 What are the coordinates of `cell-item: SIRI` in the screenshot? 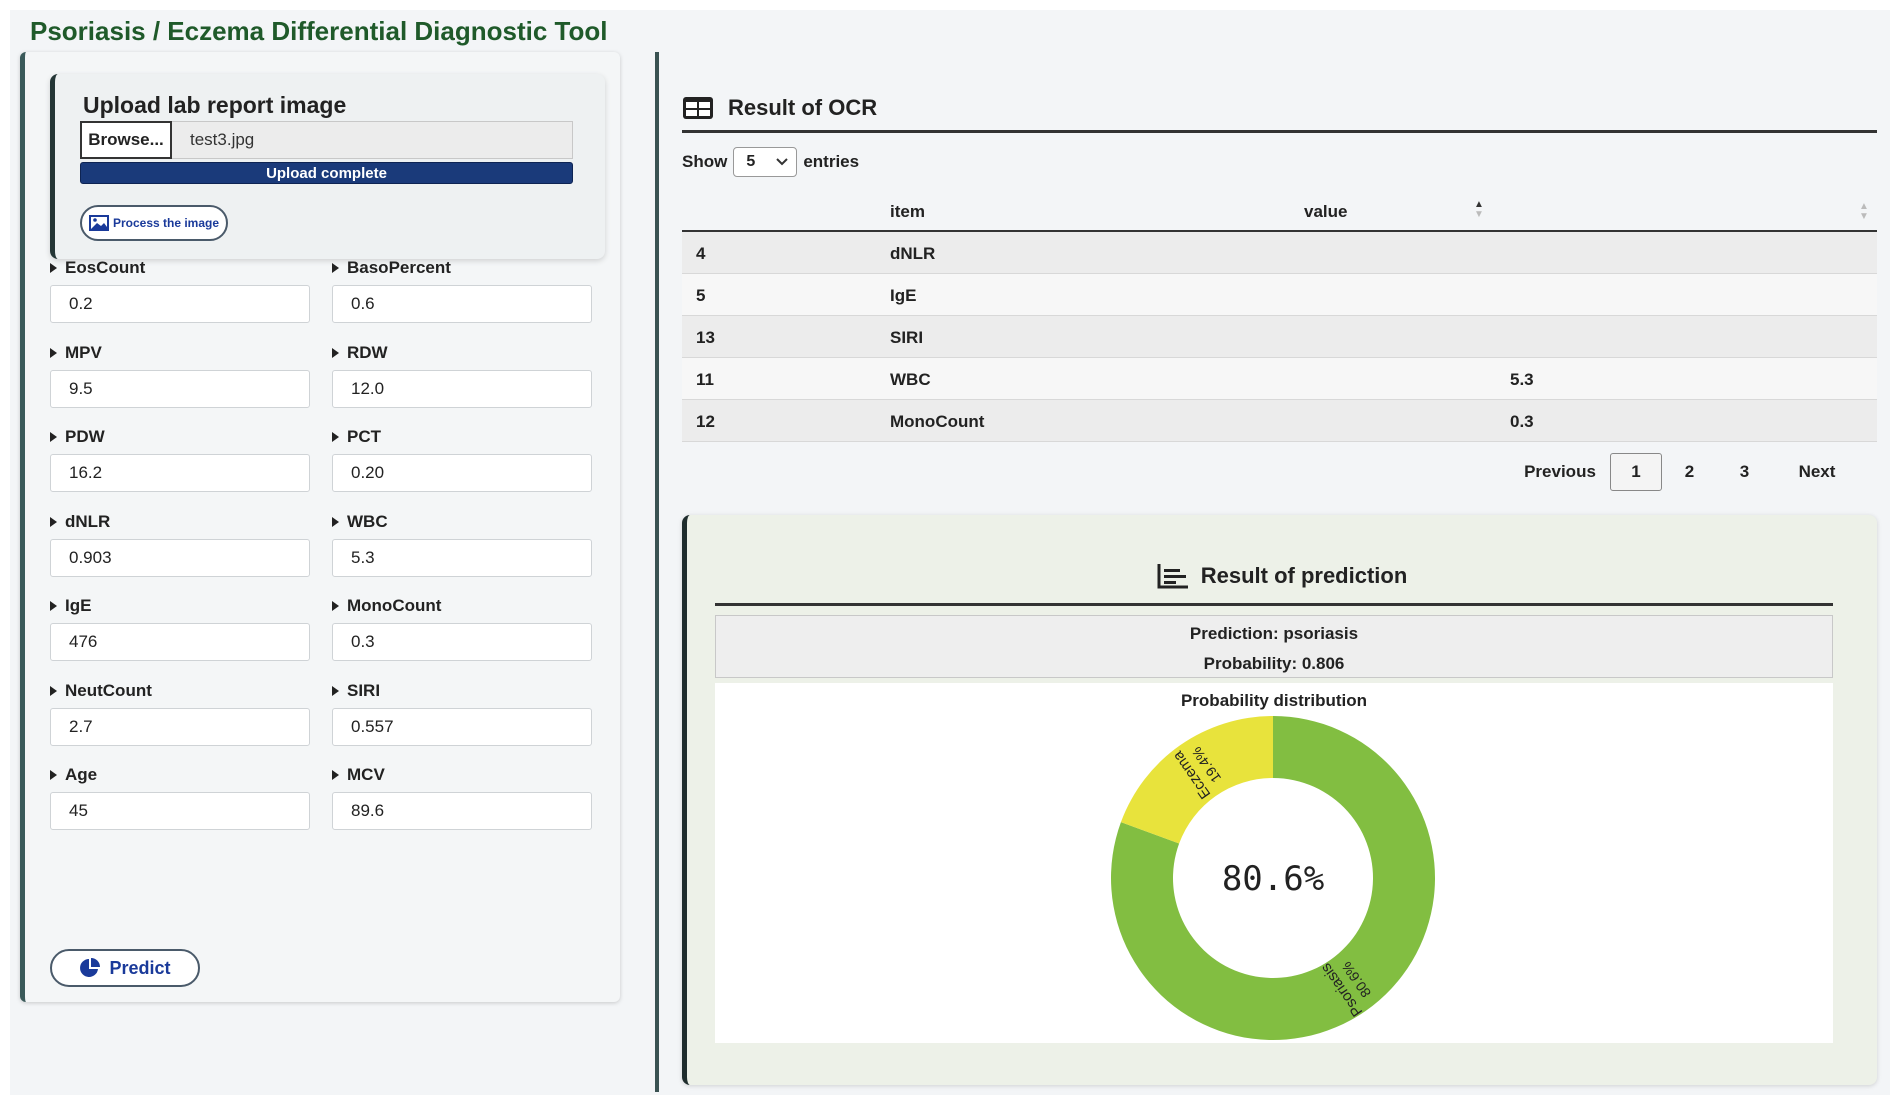 It's located at (907, 337).